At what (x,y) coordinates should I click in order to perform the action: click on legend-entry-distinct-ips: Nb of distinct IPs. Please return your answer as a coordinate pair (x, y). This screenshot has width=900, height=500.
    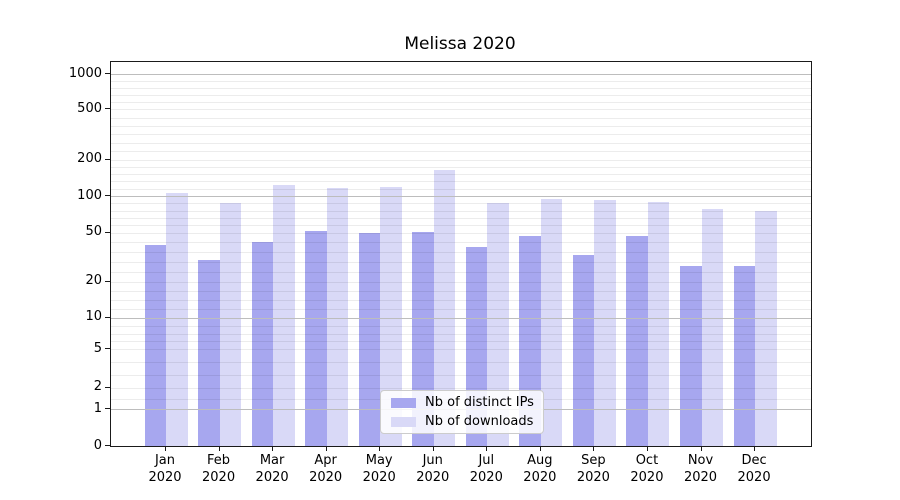
    Looking at the image, I should click on (462, 402).